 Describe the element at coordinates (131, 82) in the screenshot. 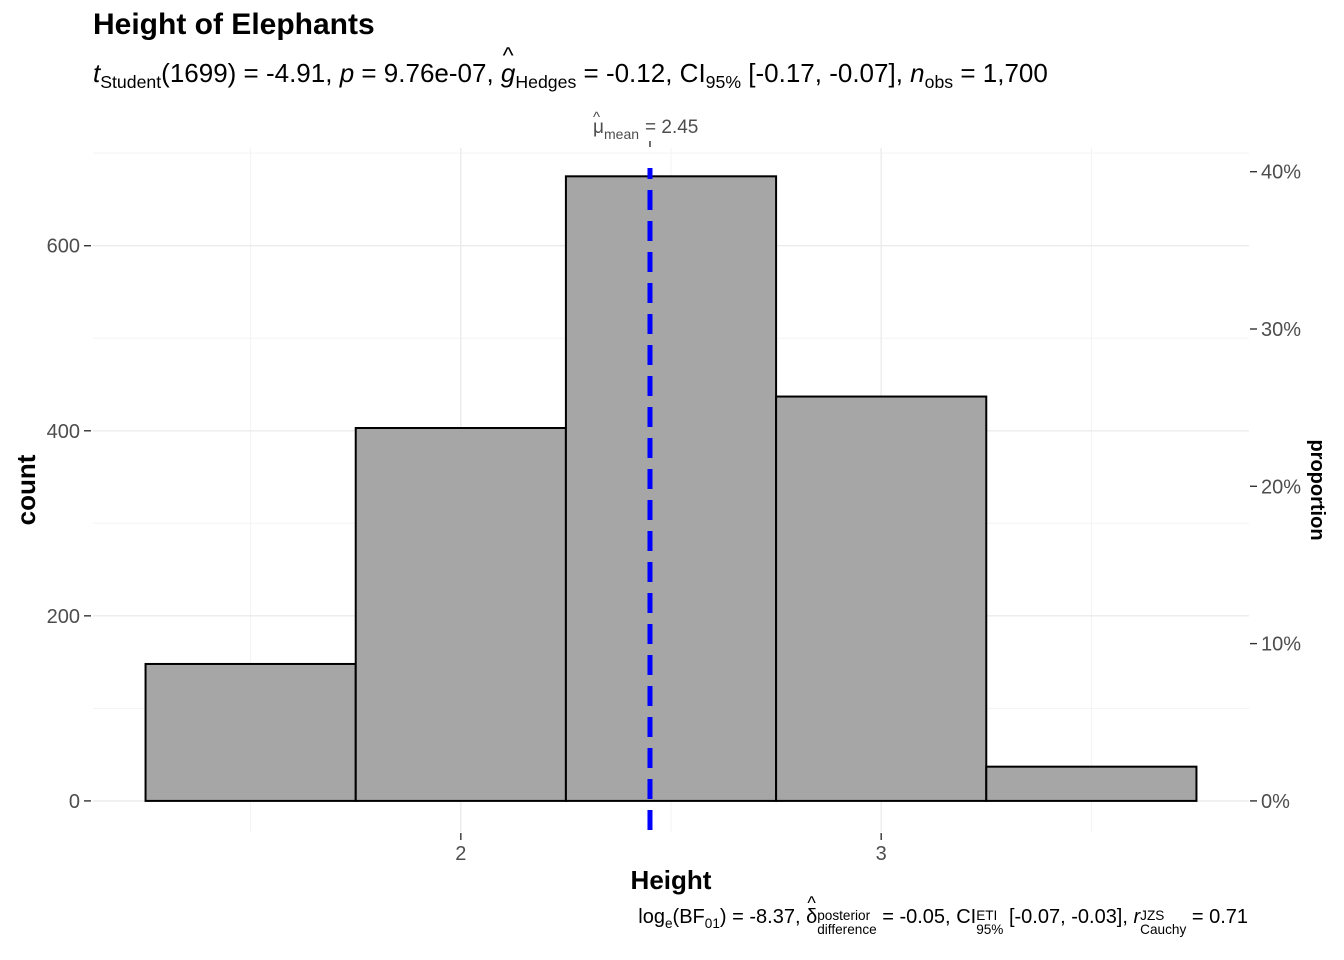

I see `t-statistic-subscript: Student` at that location.